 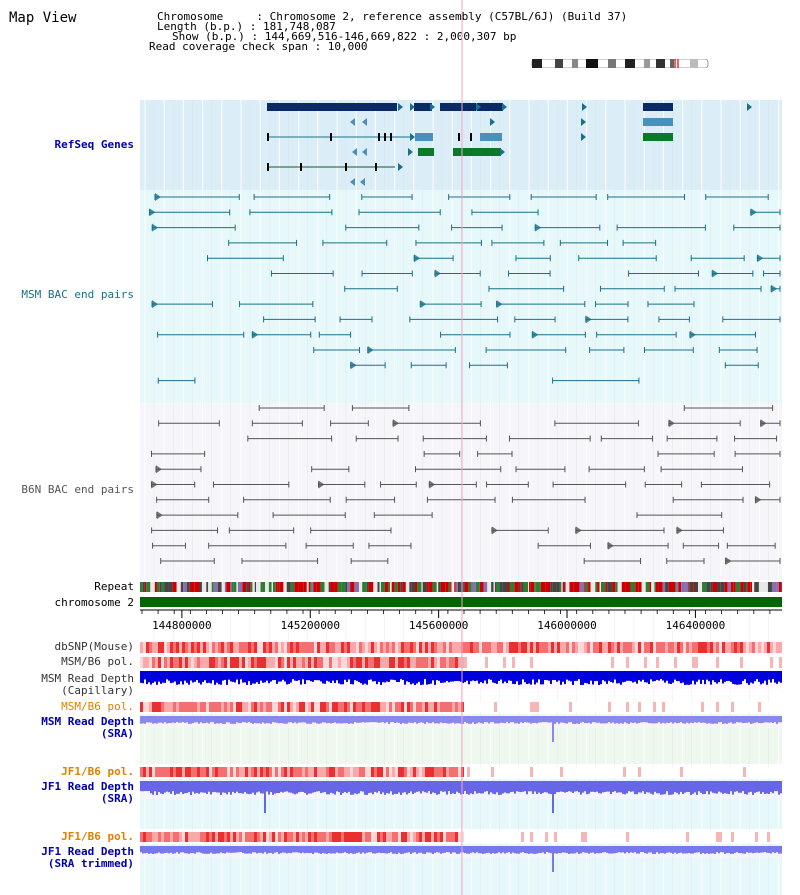 I want to click on chromosome-ideogram, so click(x=620, y=61).